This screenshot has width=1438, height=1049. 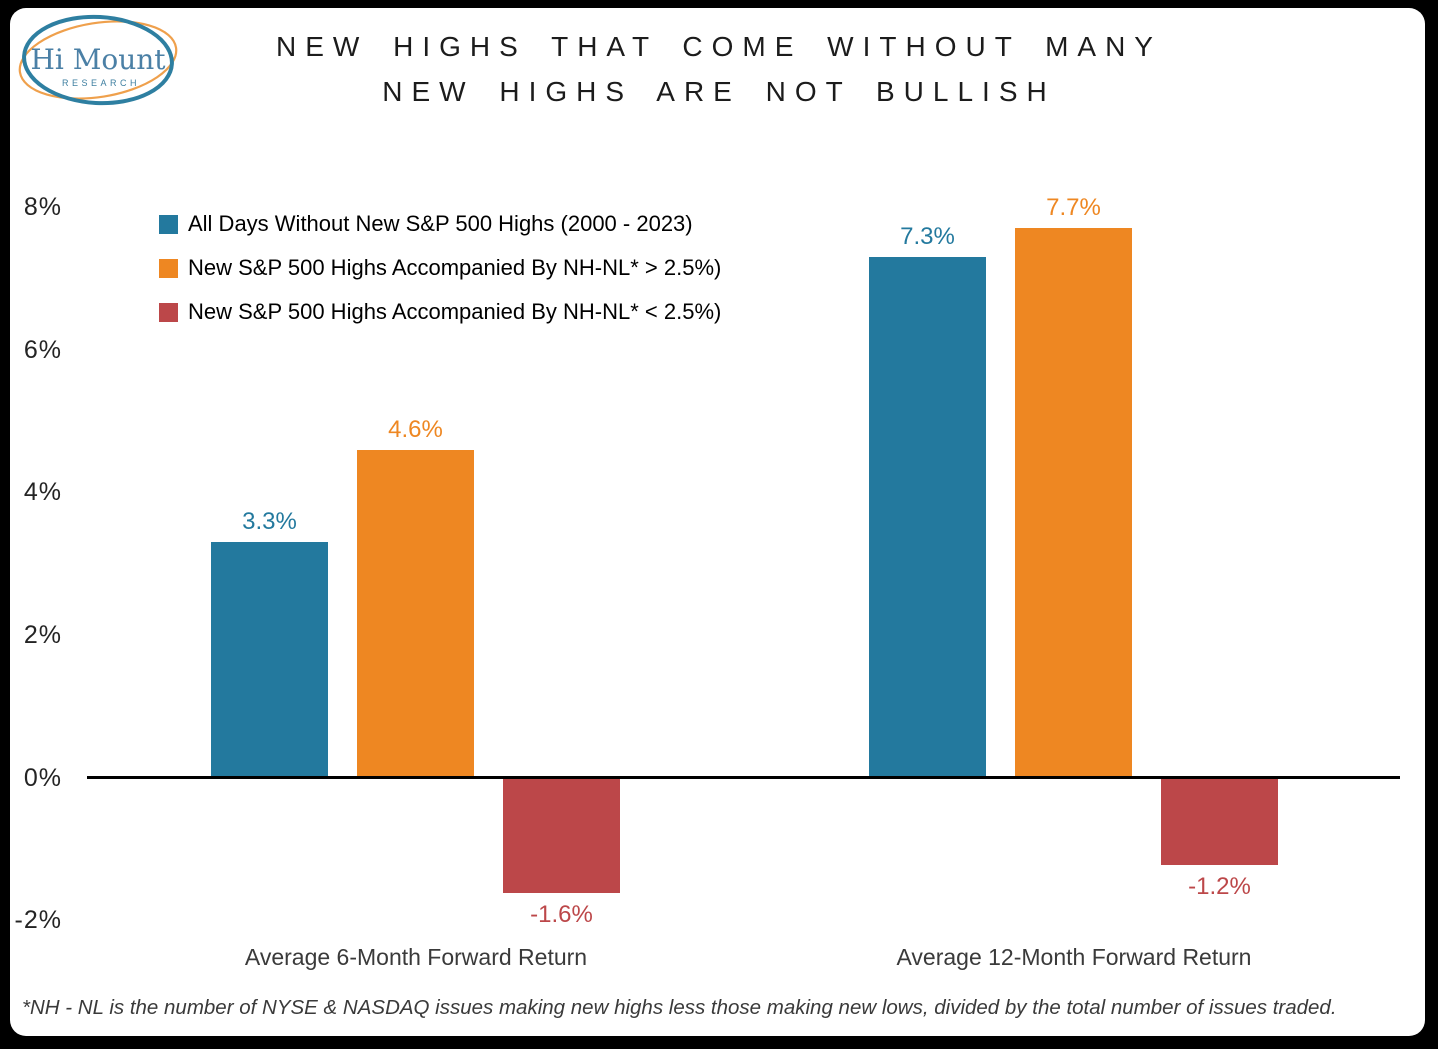 What do you see at coordinates (168, 224) in the screenshot?
I see `legend-swatch-teal` at bounding box center [168, 224].